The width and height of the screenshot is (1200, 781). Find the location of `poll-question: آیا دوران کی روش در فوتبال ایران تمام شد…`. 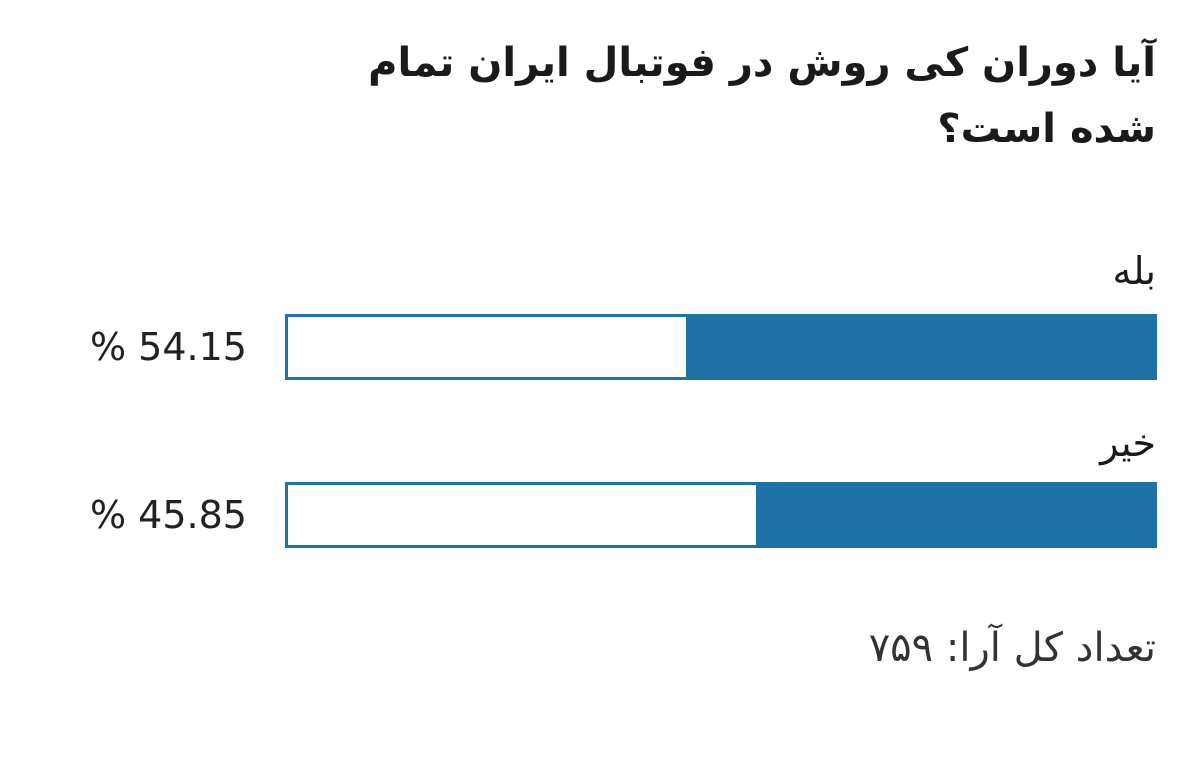

poll-question: آیا دوران کی روش در فوتبال ایران تمام شد… is located at coordinates (762, 96).